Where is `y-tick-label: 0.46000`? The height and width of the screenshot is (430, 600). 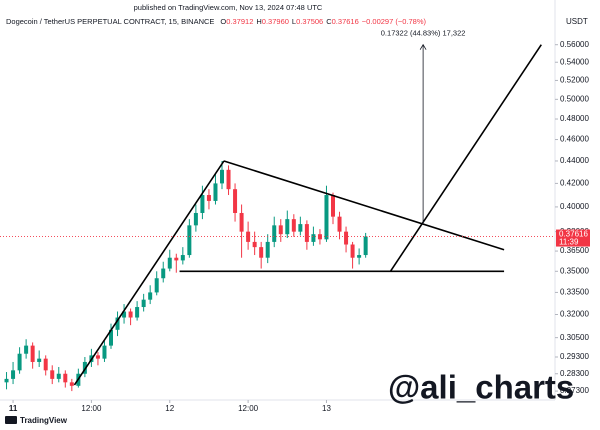 y-tick-label: 0.46000 is located at coordinates (574, 139).